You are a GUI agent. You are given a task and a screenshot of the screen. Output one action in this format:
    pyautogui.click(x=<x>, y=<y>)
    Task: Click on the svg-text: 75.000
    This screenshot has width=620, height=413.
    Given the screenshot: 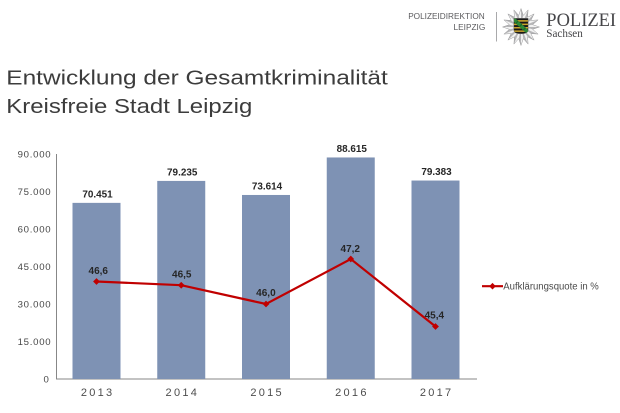 What is the action you would take?
    pyautogui.click(x=34, y=192)
    